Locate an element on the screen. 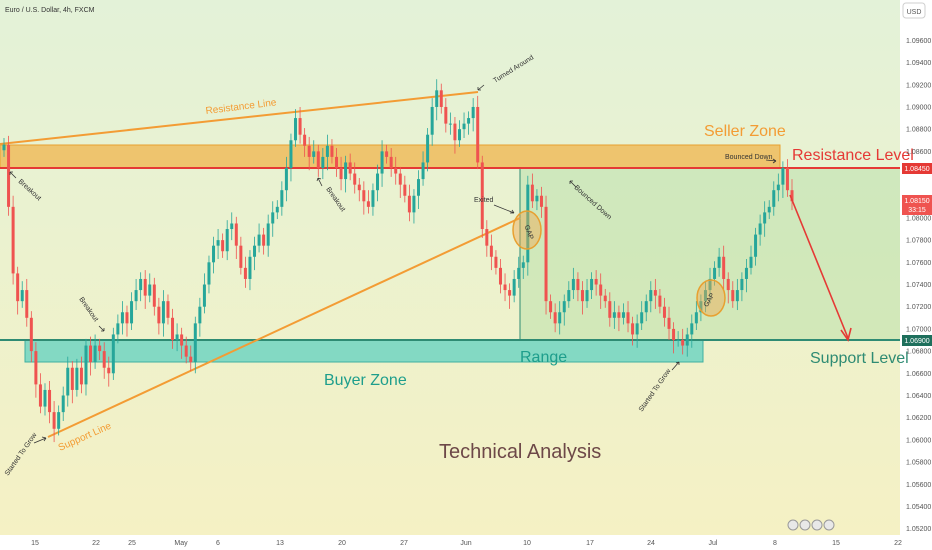 This screenshot has height=550, width=932. time-tick-label: May is located at coordinates (181, 543).